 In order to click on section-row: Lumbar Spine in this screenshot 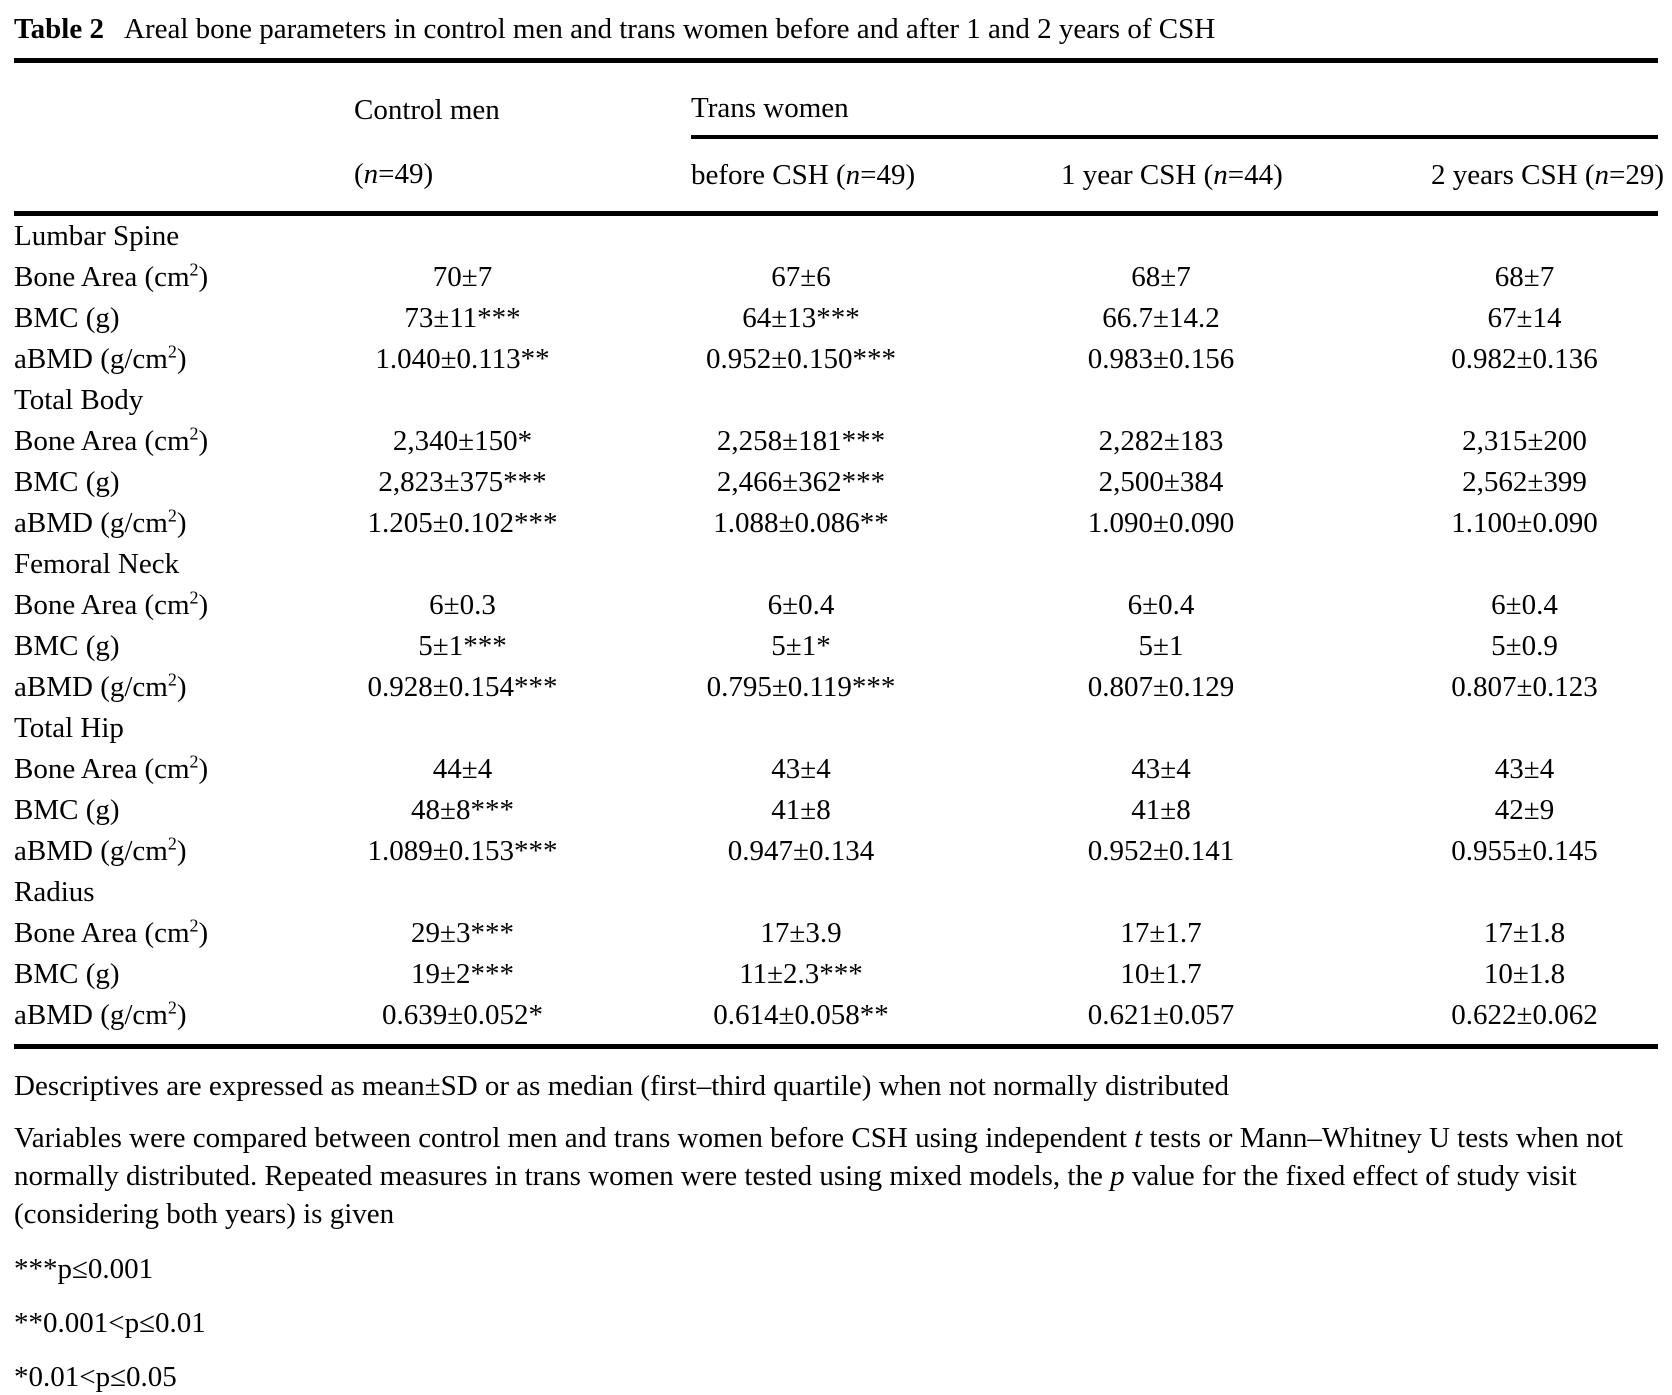, I will do `click(836, 236)`.